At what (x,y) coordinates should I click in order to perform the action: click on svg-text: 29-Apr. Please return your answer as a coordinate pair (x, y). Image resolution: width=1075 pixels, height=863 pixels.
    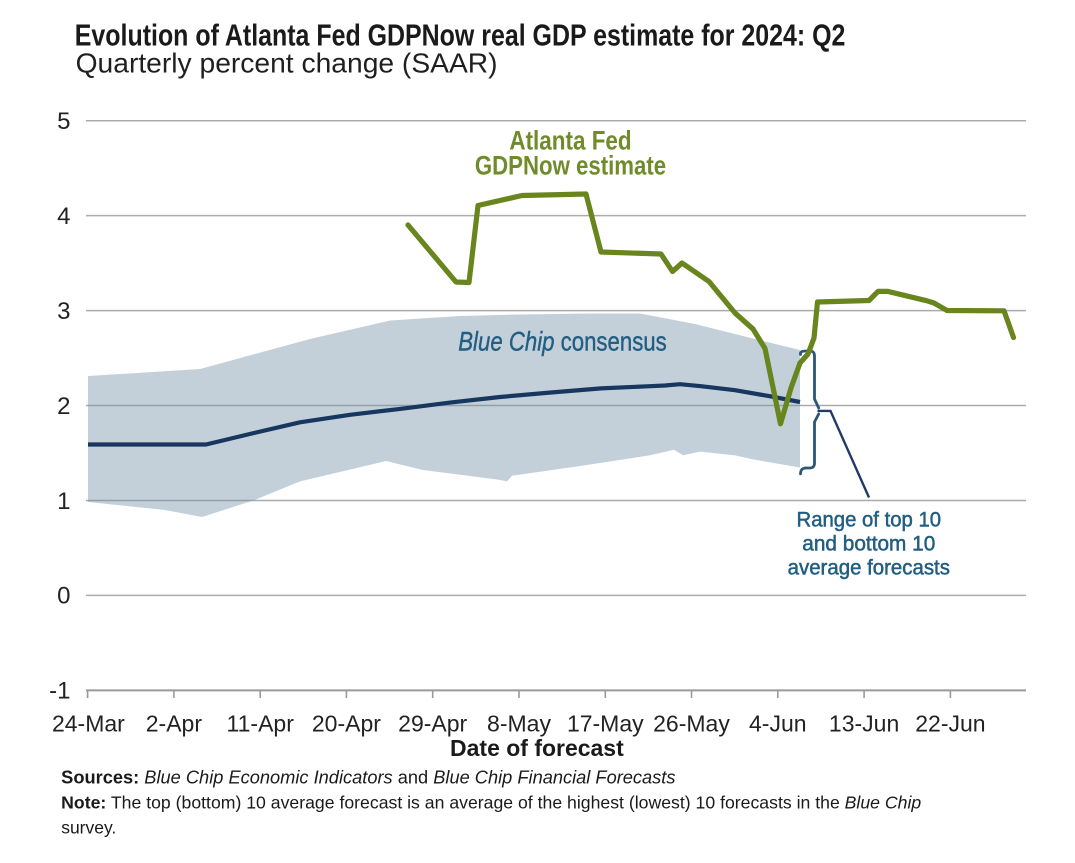
    Looking at the image, I should click on (432, 724).